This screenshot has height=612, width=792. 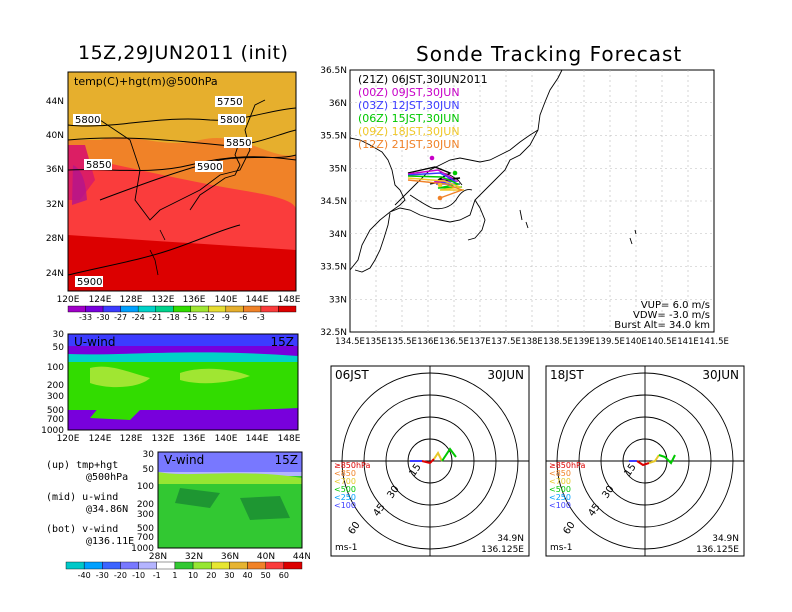 What do you see at coordinates (89, 282) in the screenshot?
I see `contour-label: 5900` at bounding box center [89, 282].